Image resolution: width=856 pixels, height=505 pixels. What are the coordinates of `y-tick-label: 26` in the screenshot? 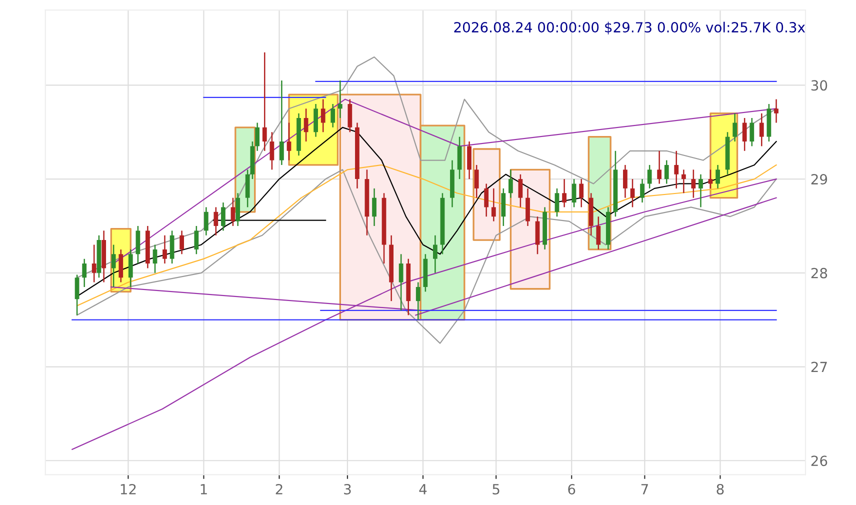 It's located at (819, 461).